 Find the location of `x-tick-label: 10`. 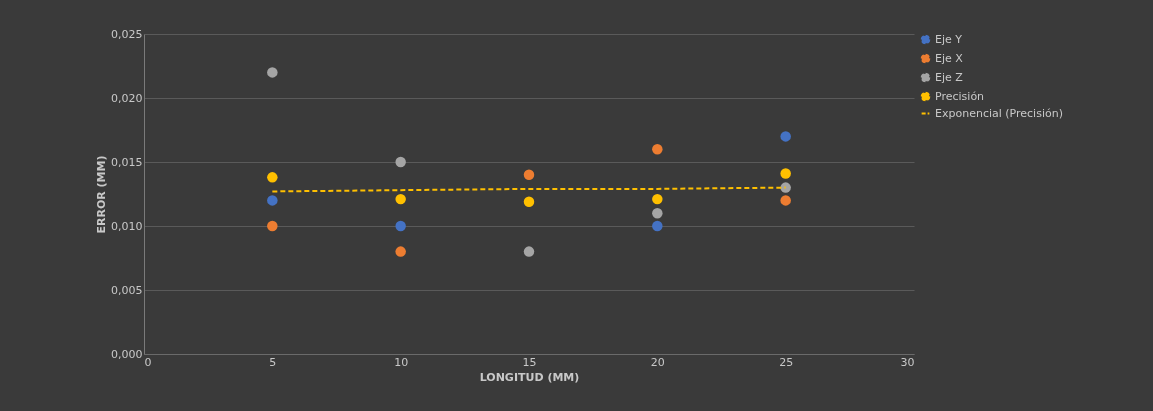

x-tick-label: 10 is located at coordinates (401, 362).